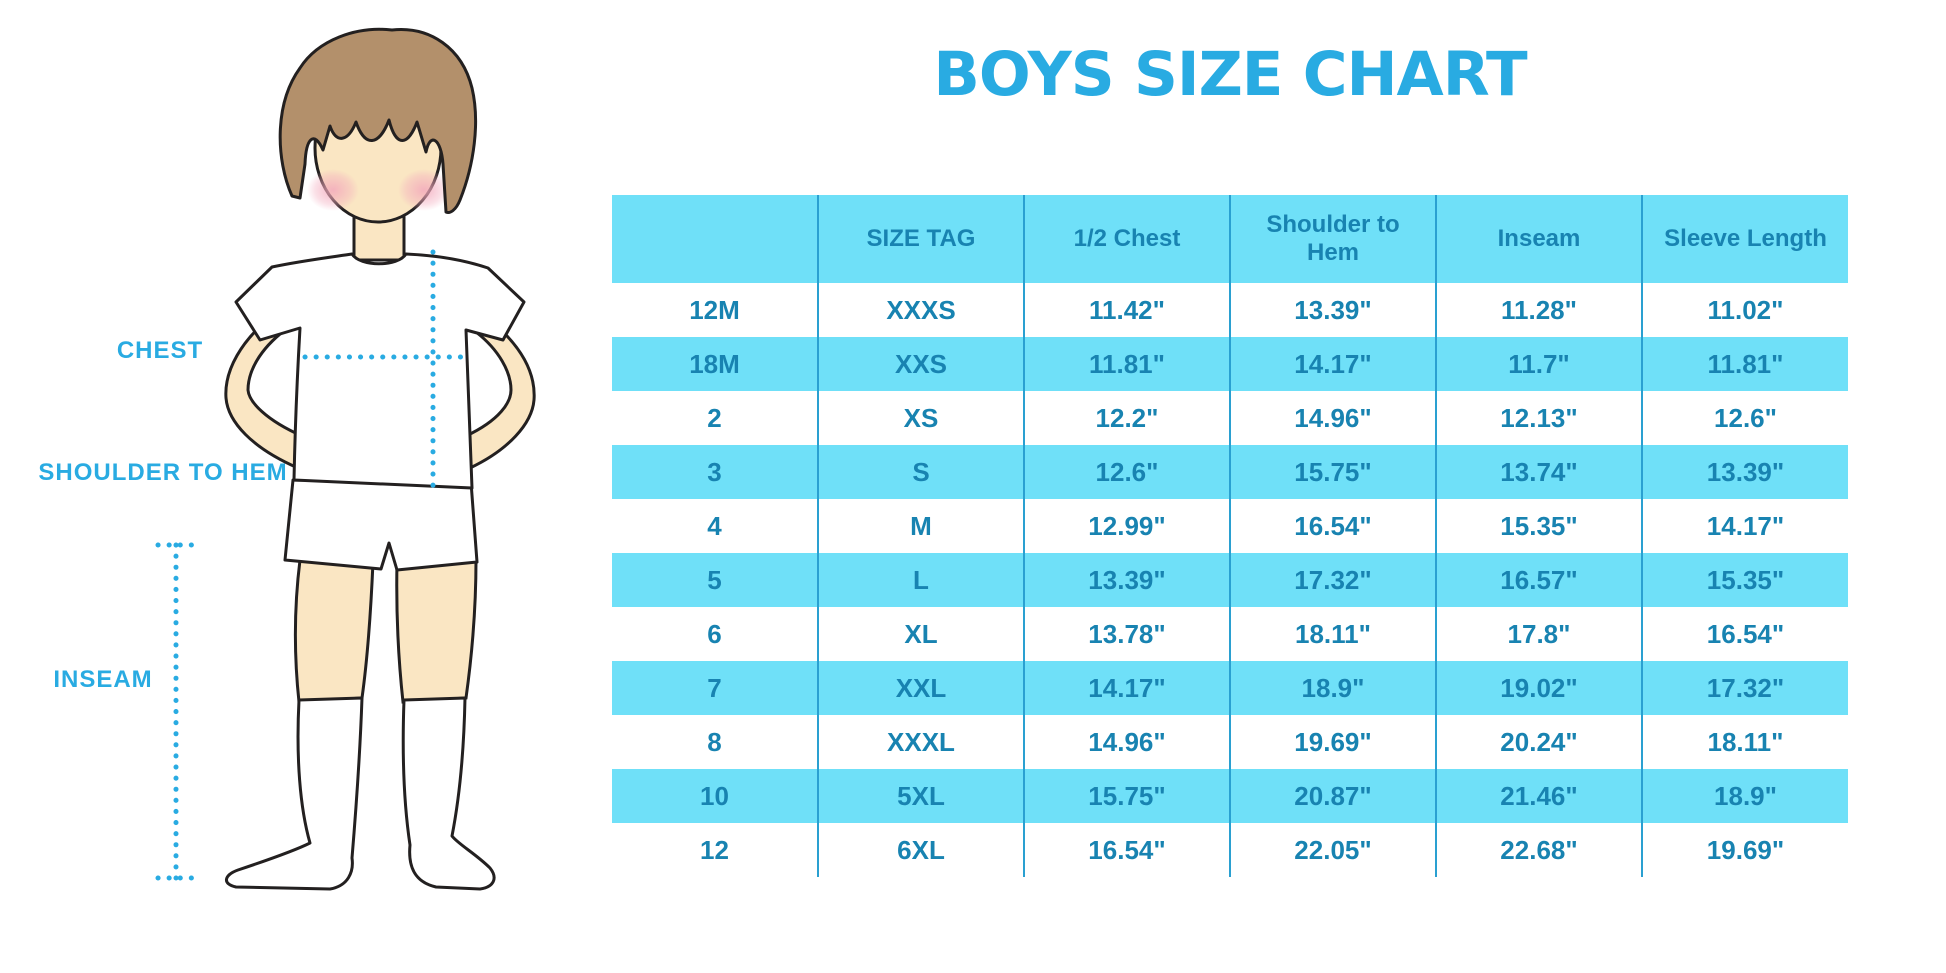  I want to click on table-cell: 6XL, so click(920, 850).